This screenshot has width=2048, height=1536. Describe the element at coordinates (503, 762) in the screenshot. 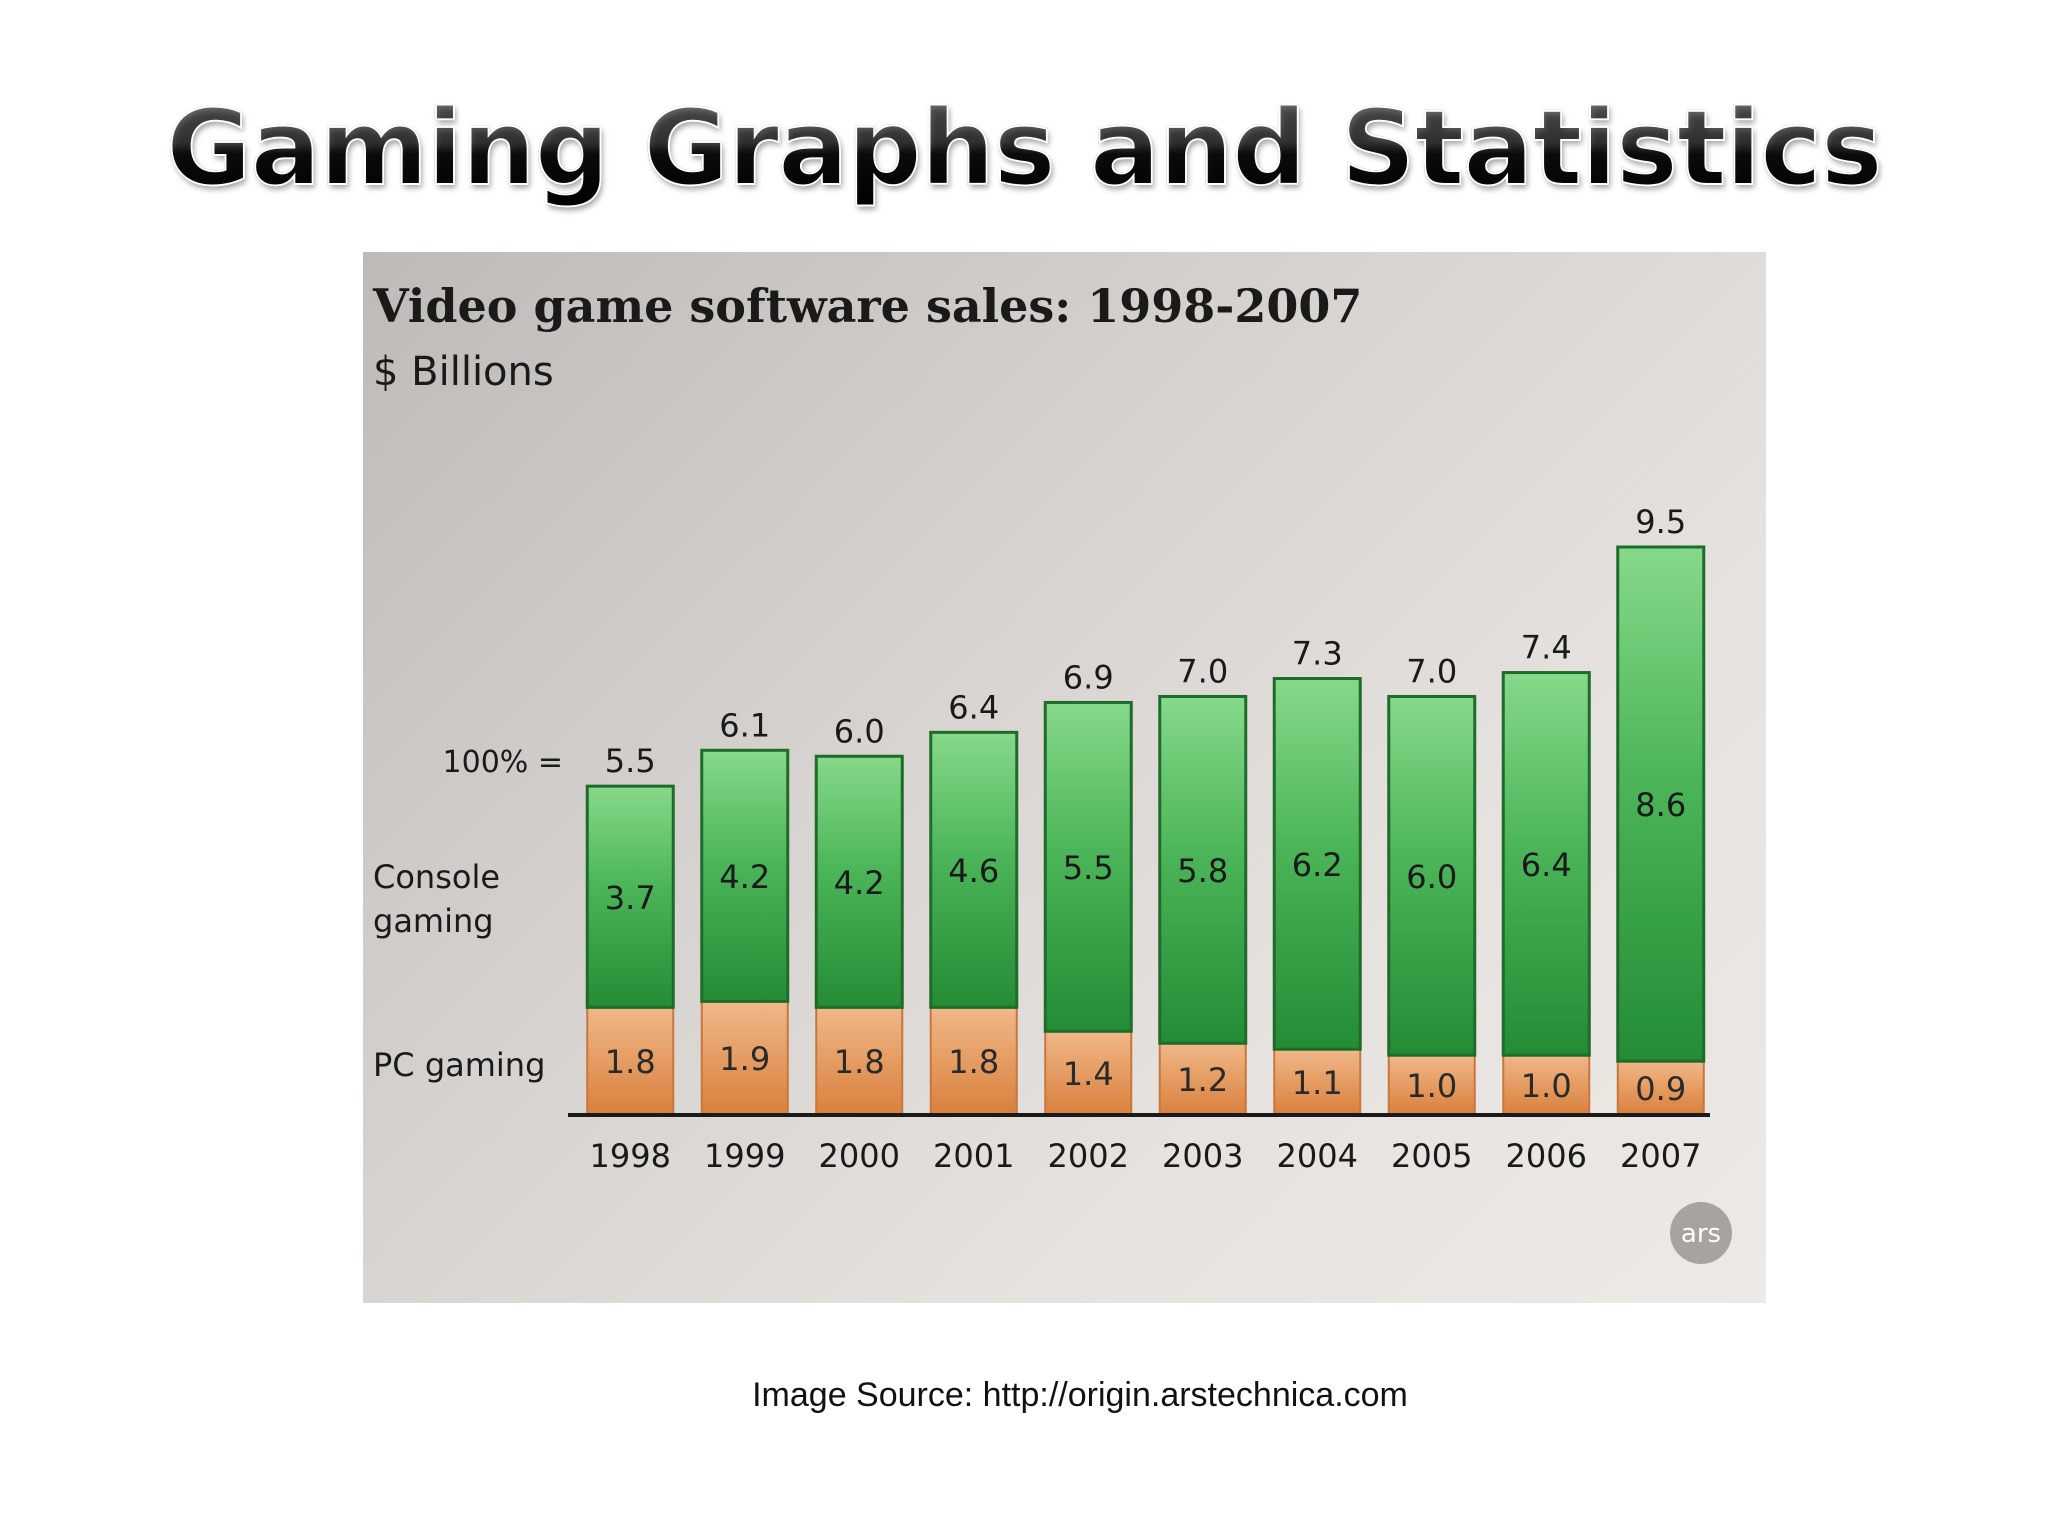

I see `total-label-prefix: 100% =` at that location.